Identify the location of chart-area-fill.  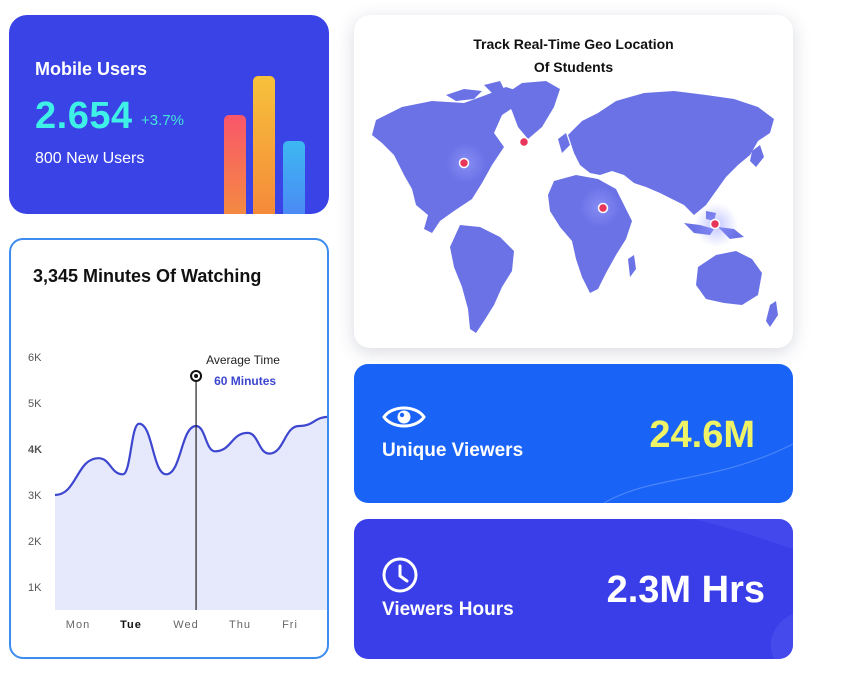
(191, 513).